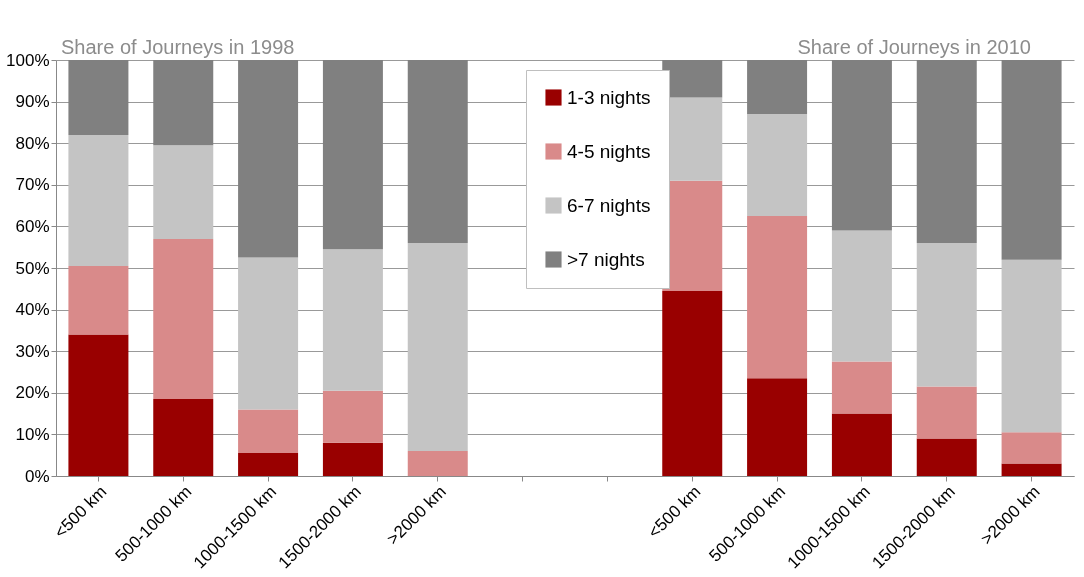 Image resolution: width=1084 pixels, height=577 pixels. Describe the element at coordinates (37, 476) in the screenshot. I see `y-tick-label: 0%` at that location.